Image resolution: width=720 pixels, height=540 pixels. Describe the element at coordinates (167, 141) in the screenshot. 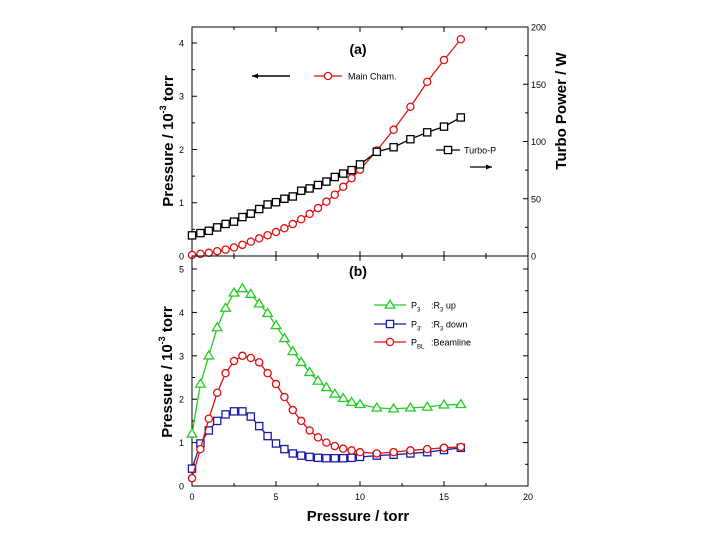

I see `panel-a-y-title: Pressure / 10-3 torr` at that location.